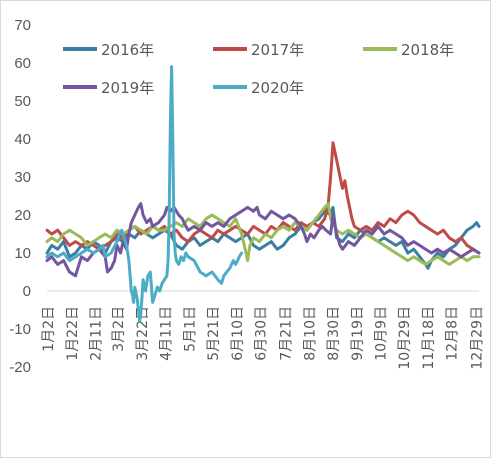  I want to click on x-tick-label: 4月11日, so click(167, 333).